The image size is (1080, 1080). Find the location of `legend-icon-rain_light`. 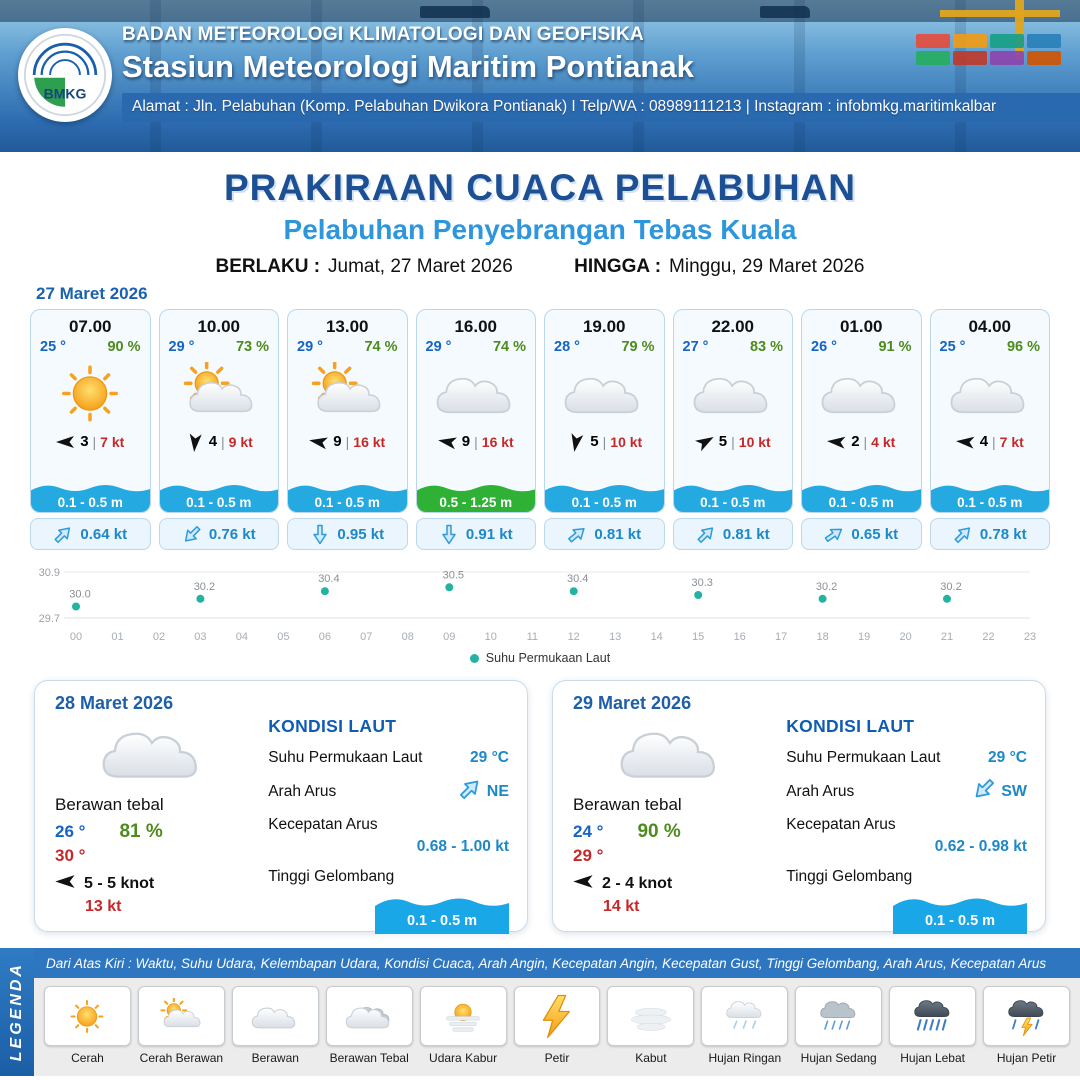

legend-icon-rain_light is located at coordinates (745, 1016).